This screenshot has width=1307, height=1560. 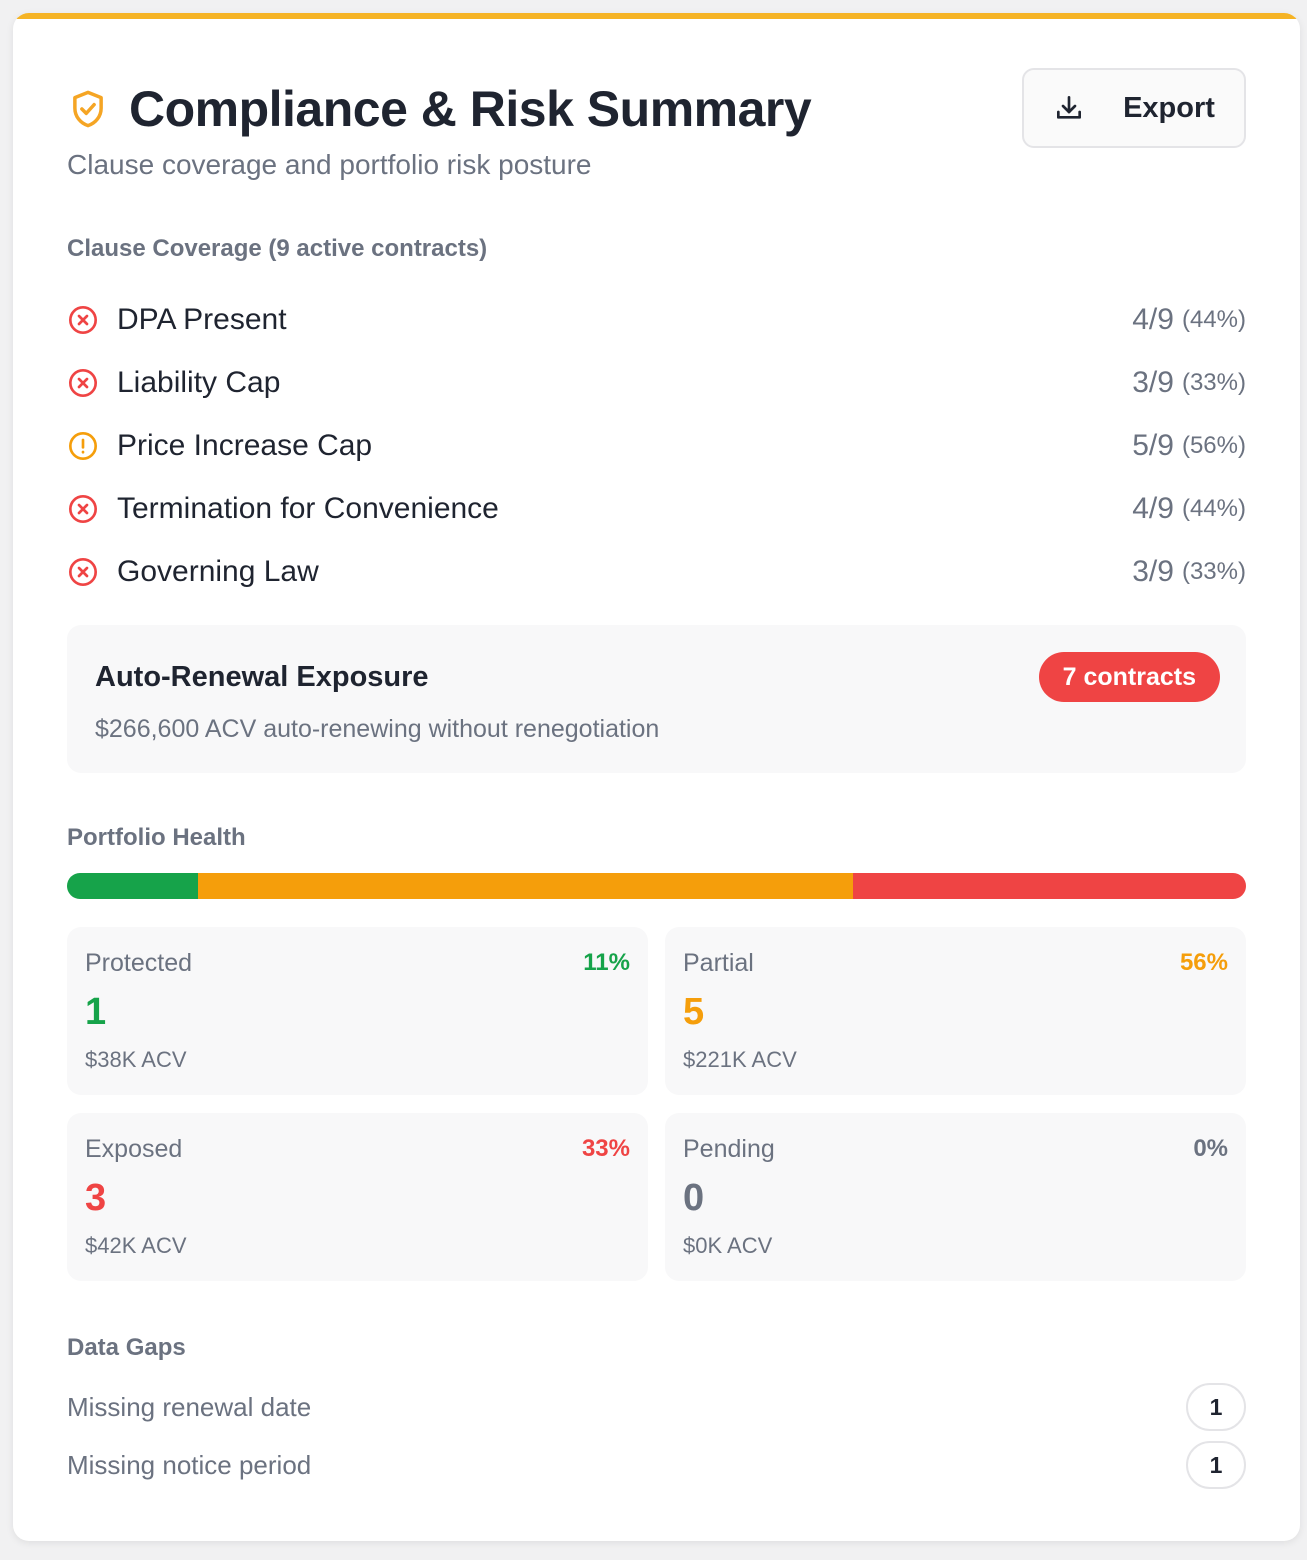 I want to click on coverage-row: Termination for Convenience 4/9 (44%), so click(x=656, y=508).